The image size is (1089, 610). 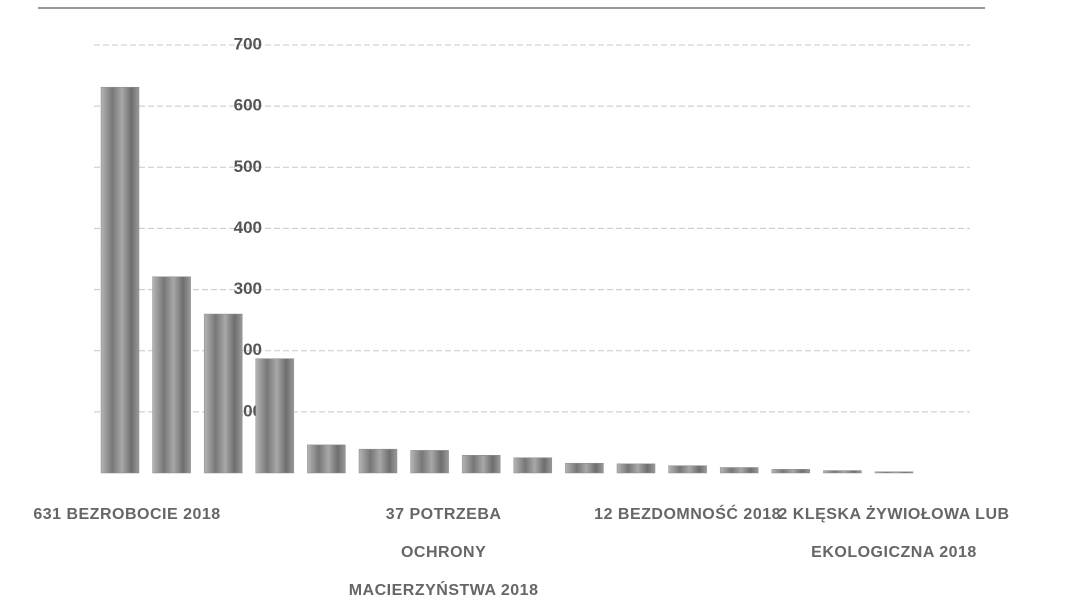 I want to click on y-tick-label: 700, so click(x=248, y=43).